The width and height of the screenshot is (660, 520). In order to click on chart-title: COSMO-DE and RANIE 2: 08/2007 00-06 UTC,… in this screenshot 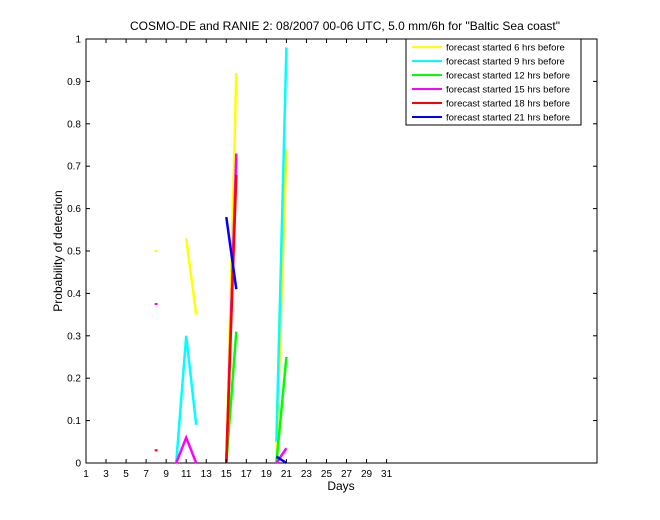, I will do `click(345, 26)`.